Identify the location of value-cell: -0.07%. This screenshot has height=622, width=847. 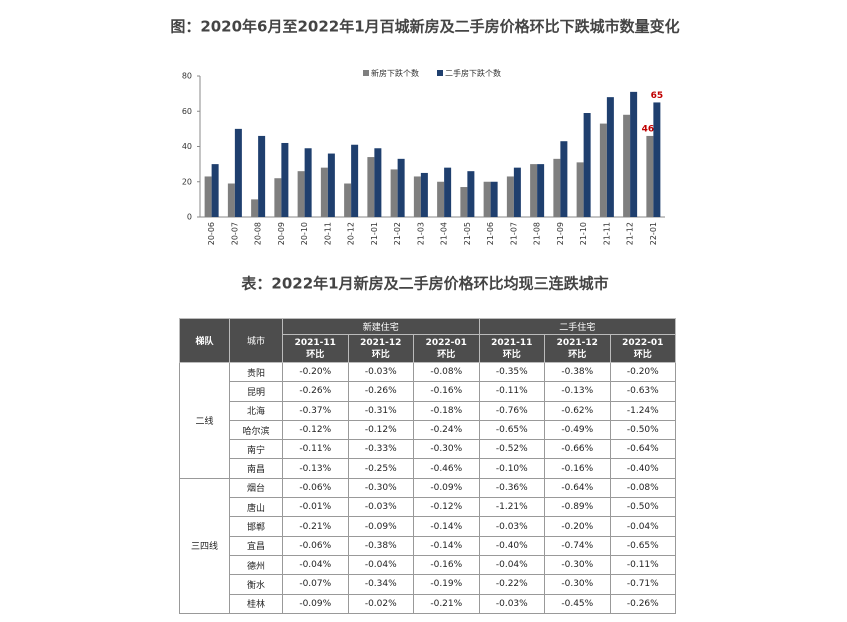
(315, 584).